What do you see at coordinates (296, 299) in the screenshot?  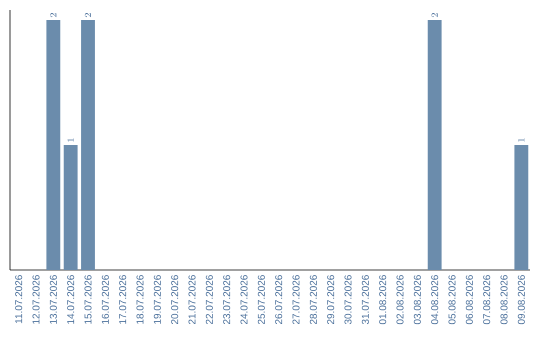 I see `x-tick-label: 27.07.2026` at bounding box center [296, 299].